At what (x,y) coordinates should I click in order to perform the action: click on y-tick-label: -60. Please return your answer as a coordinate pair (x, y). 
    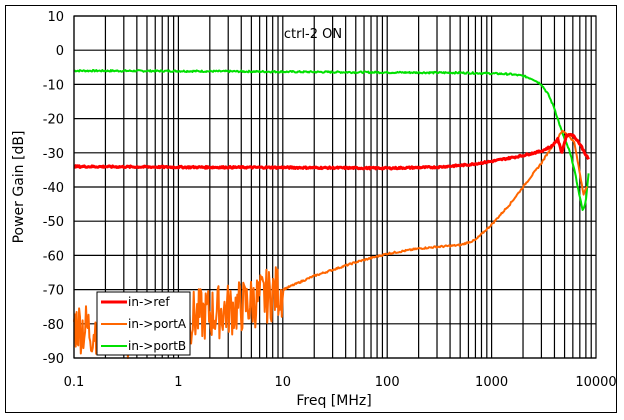
    Looking at the image, I should click on (53, 256).